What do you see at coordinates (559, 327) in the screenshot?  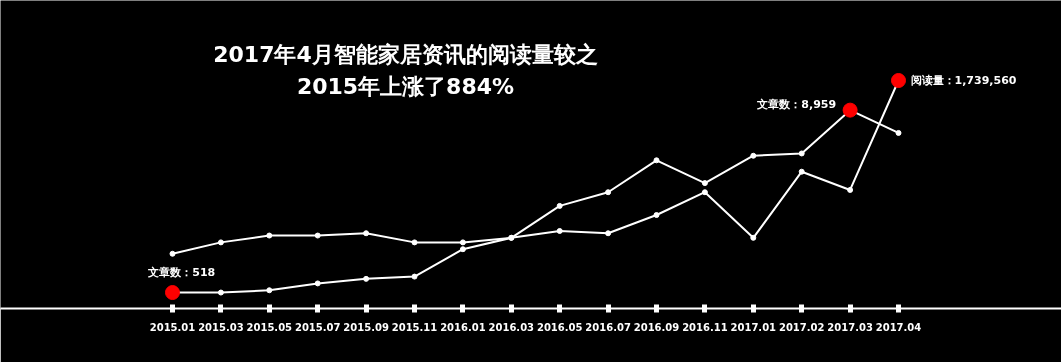 I see `x-tick-label: 2016.05` at bounding box center [559, 327].